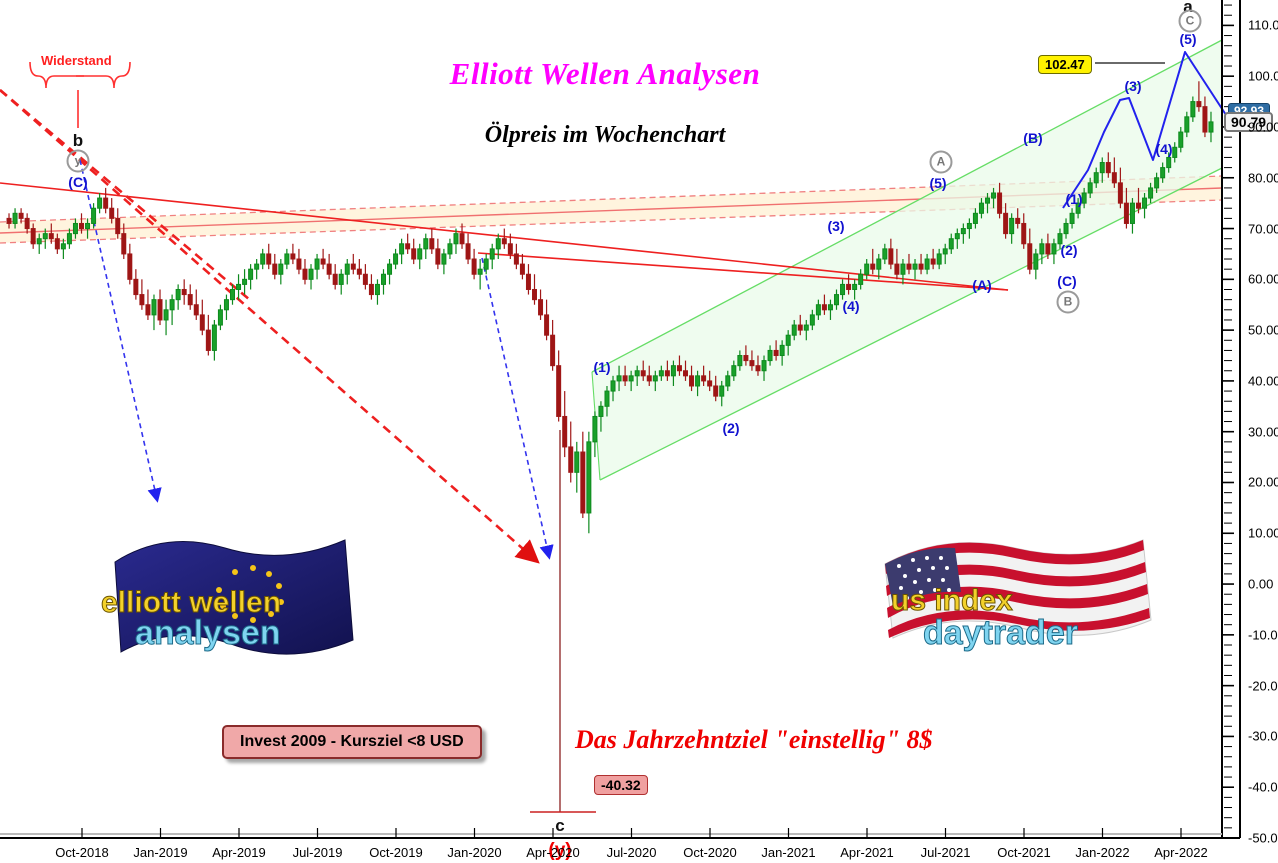 The width and height of the screenshot is (1278, 863). Describe the element at coordinates (1263, 25) in the screenshot. I see `y-axis-tick-label: 110.00` at that location.